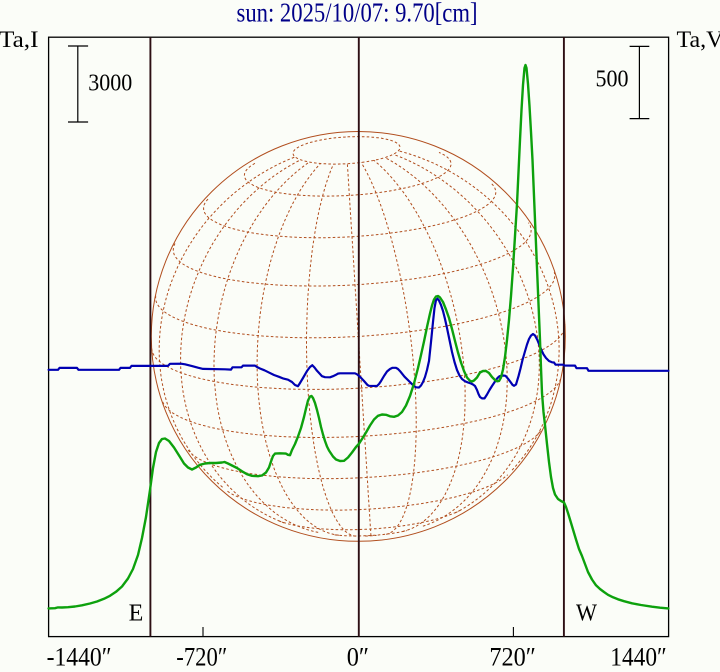 The width and height of the screenshot is (720, 672). I want to click on svg-text: 0″, so click(358, 656).